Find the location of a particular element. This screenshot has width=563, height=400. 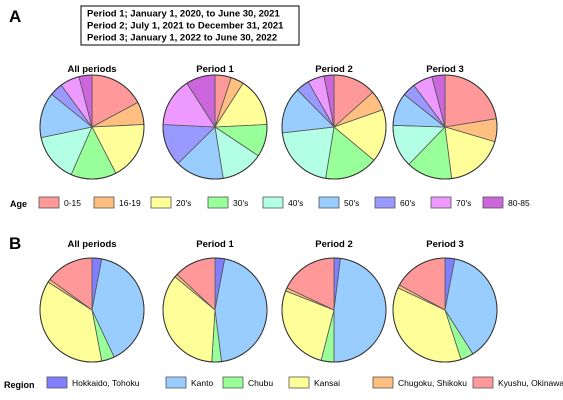

legend-label-0-15: 0-15 is located at coordinates (72, 203).